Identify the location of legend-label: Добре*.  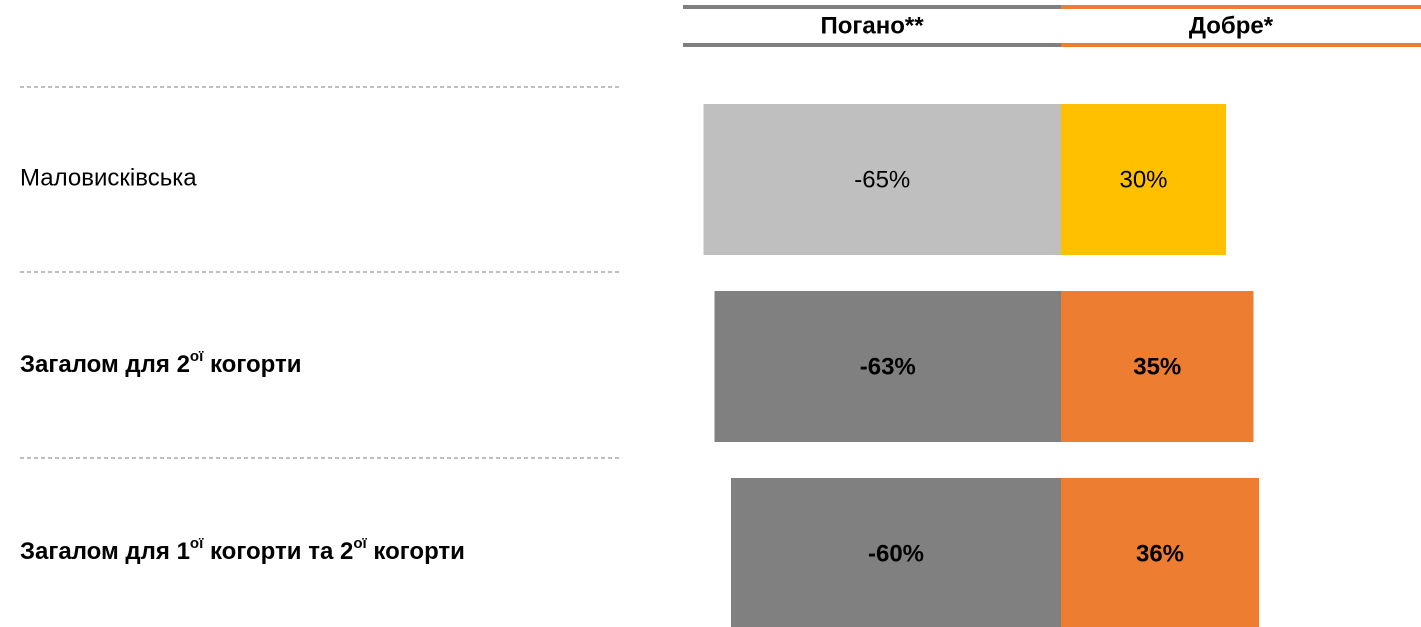
(1231, 25).